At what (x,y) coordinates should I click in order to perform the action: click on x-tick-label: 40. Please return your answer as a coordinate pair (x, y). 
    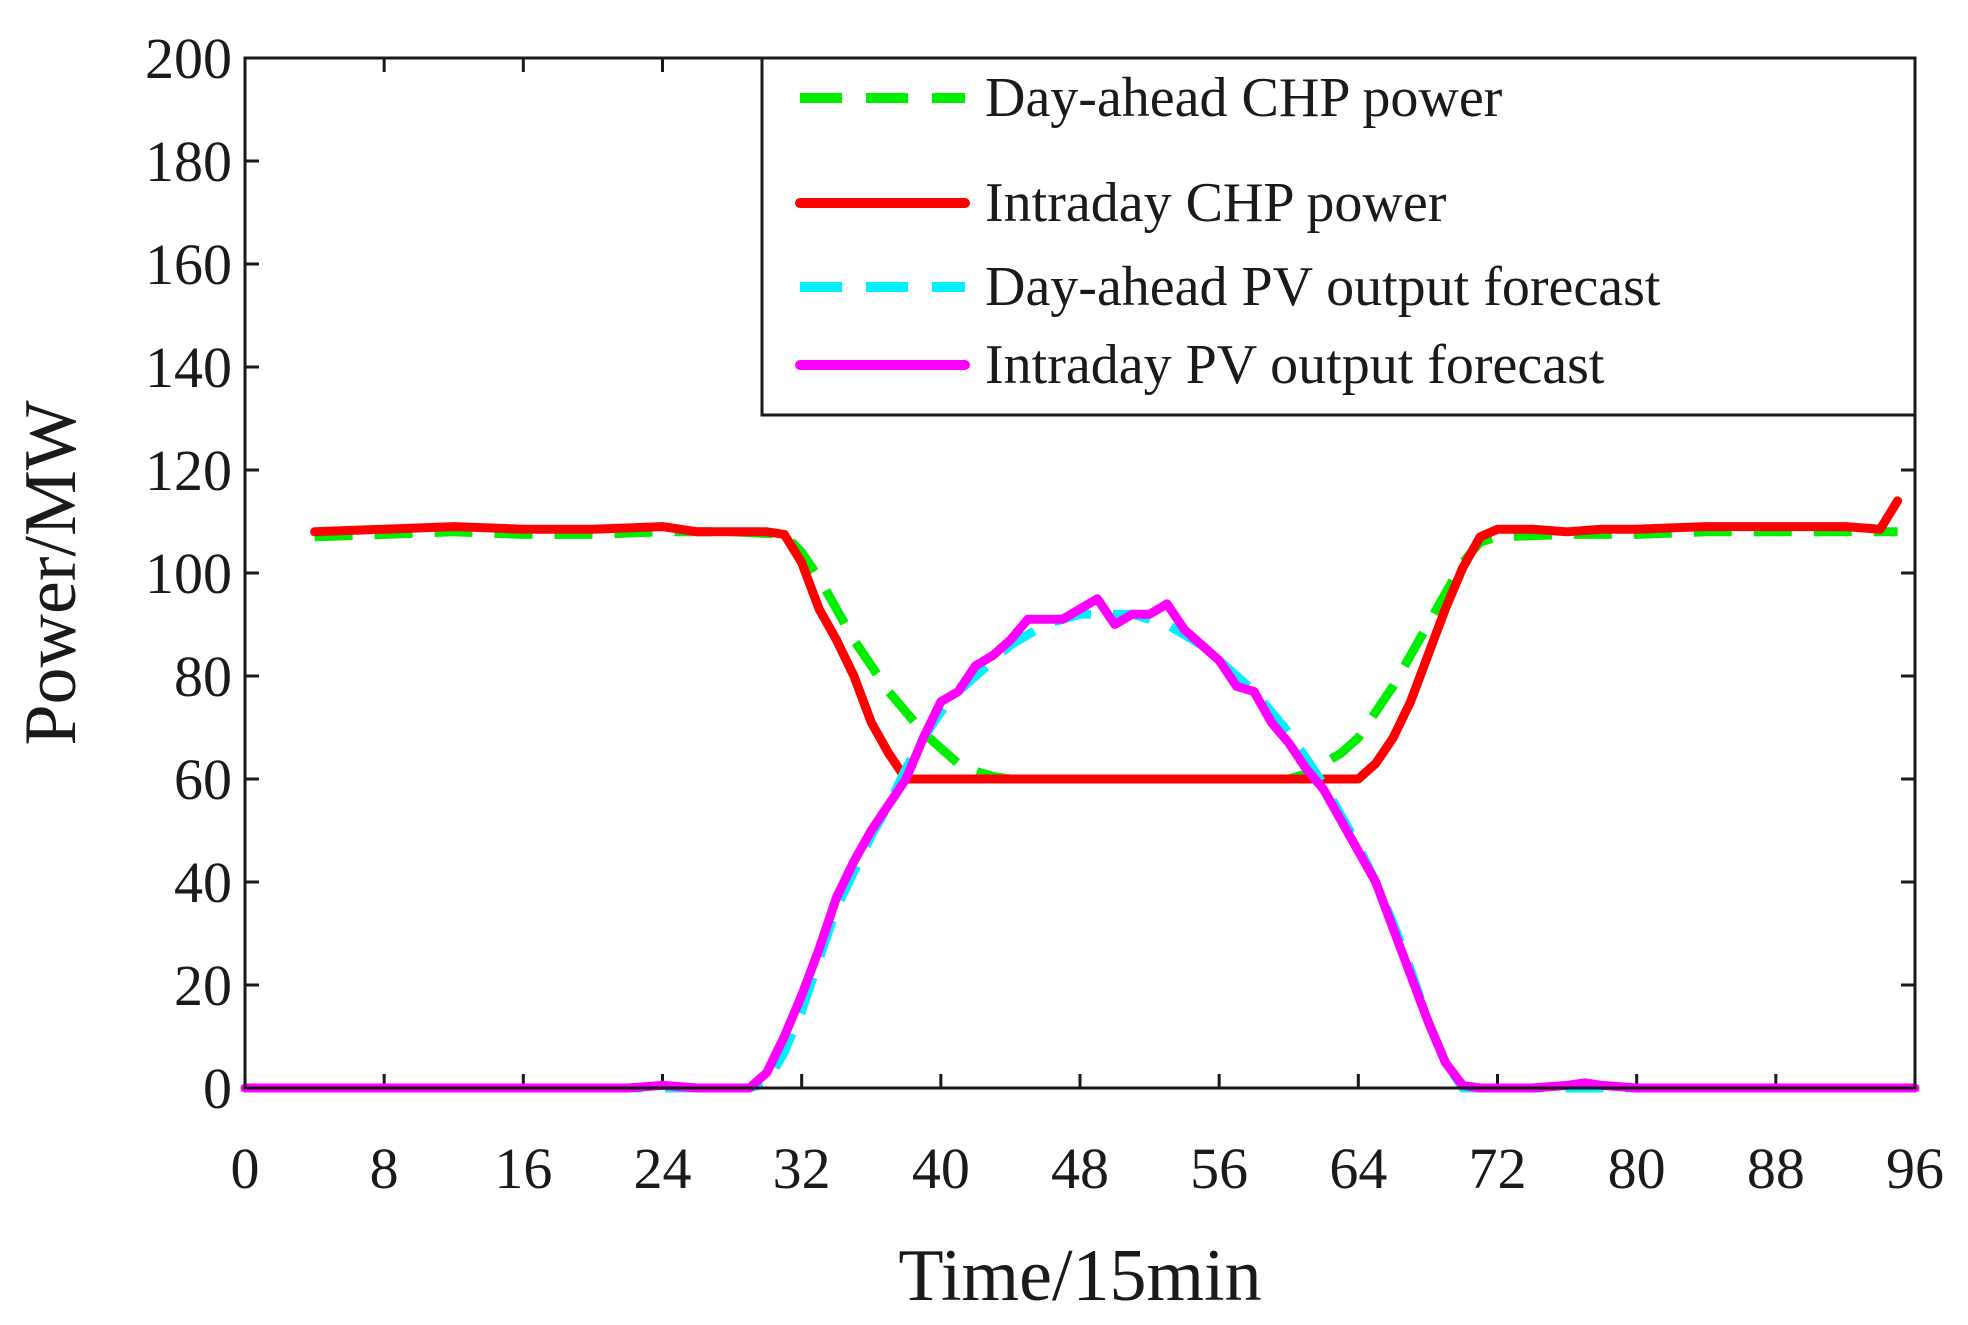
    Looking at the image, I should click on (941, 1168).